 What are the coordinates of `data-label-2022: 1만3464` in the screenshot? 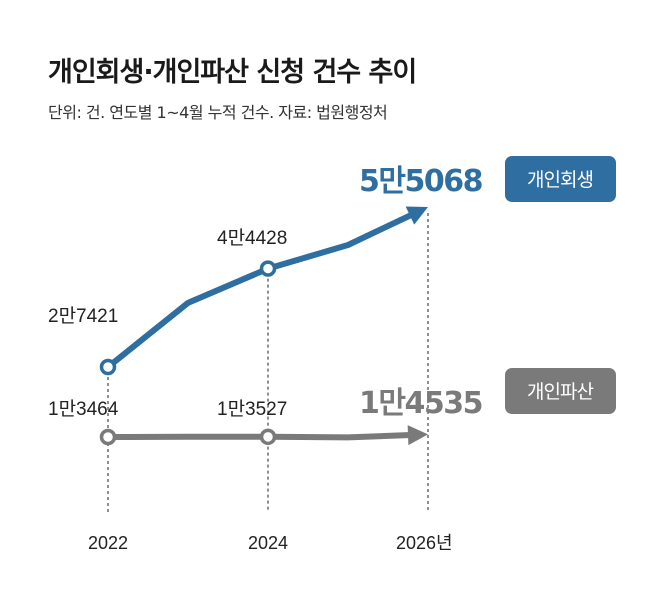 It's located at (83, 409).